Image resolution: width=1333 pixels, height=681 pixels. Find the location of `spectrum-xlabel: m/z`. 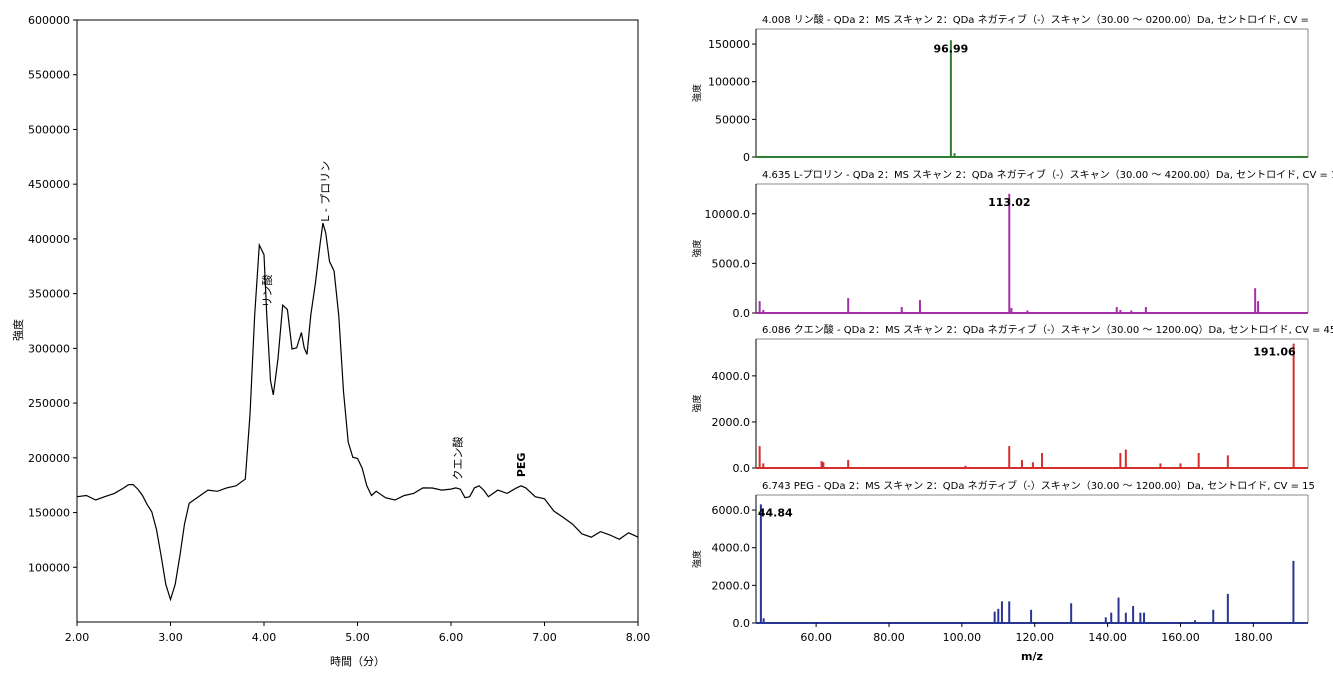

spectrum-xlabel: m/z is located at coordinates (1032, 656).